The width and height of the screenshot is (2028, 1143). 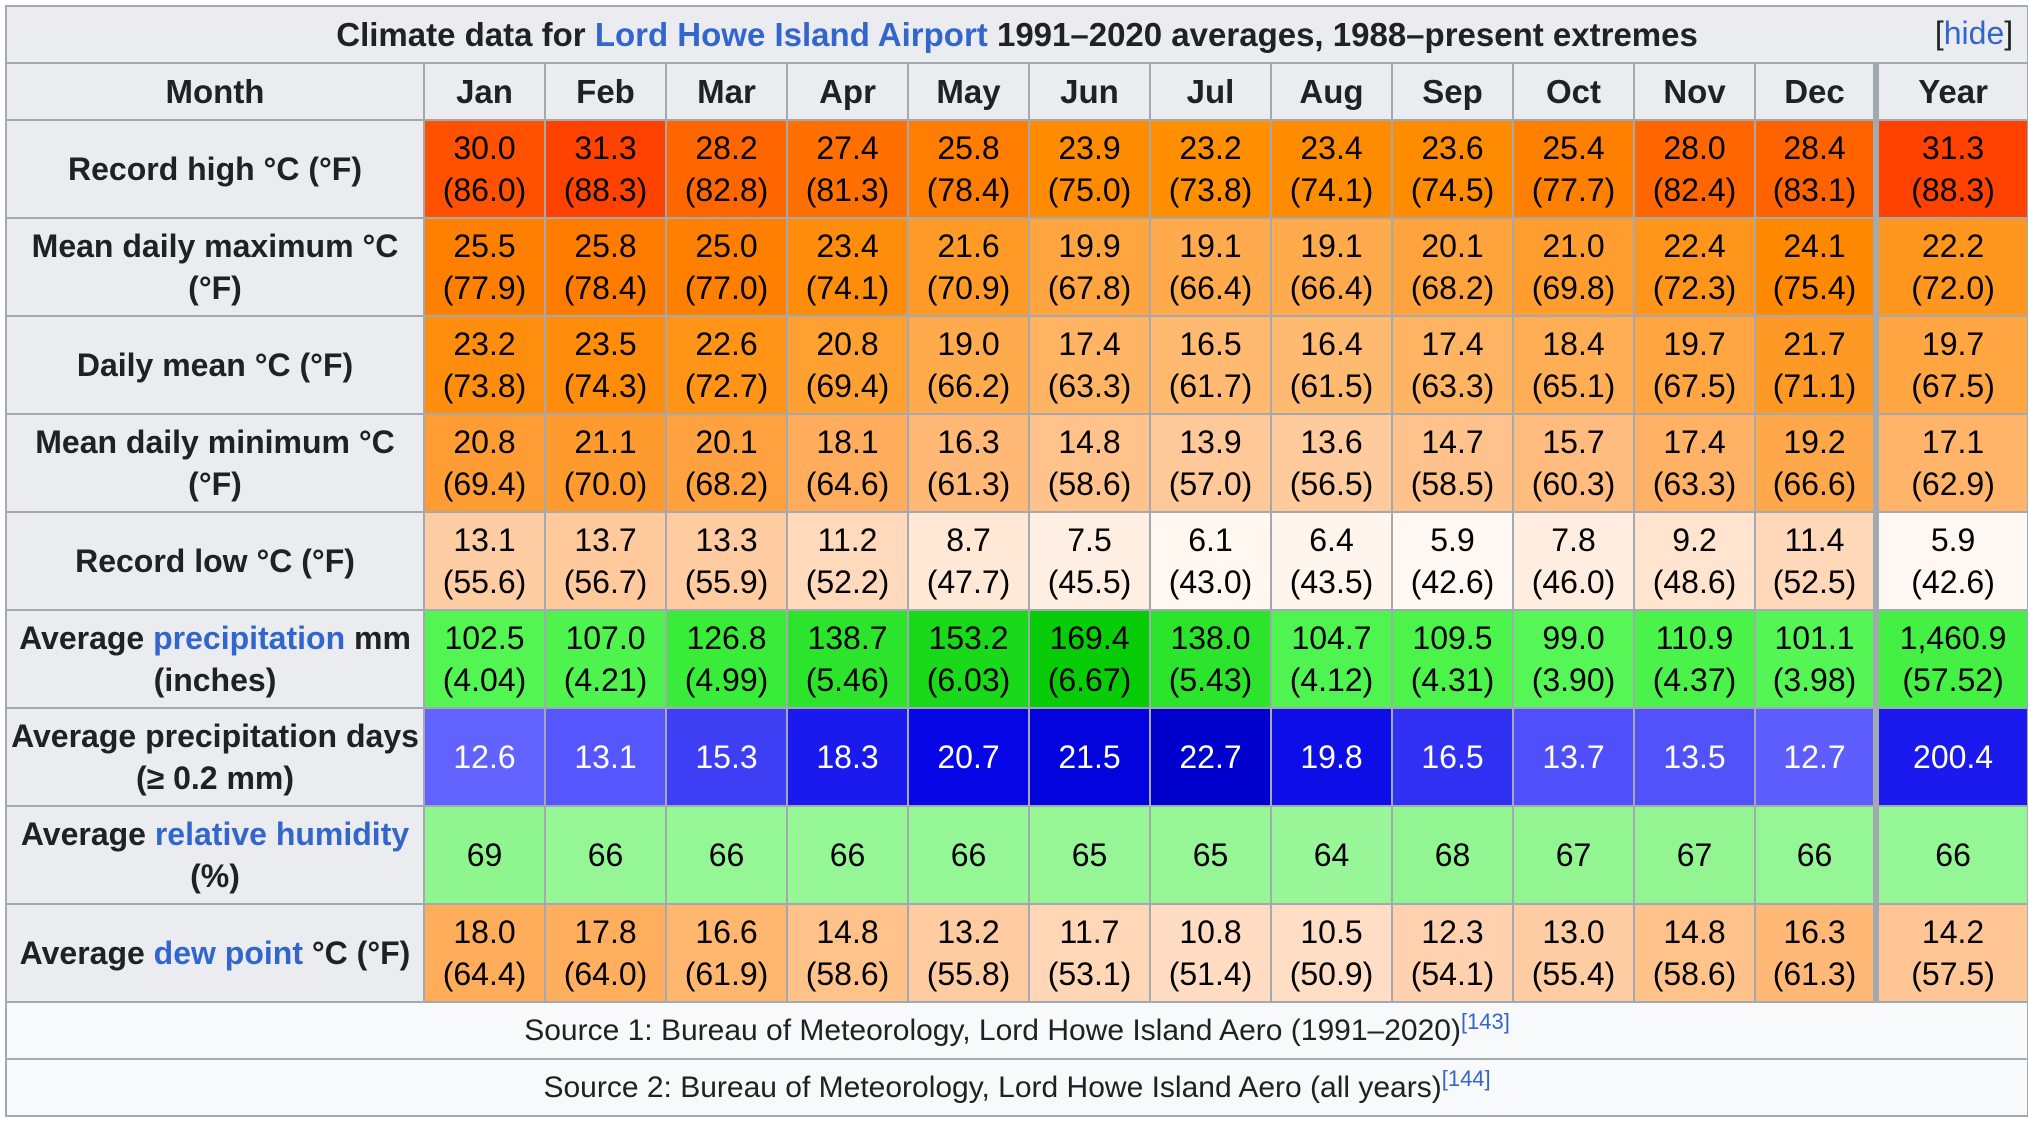 I want to click on row-label-text: (%), so click(x=215, y=876).